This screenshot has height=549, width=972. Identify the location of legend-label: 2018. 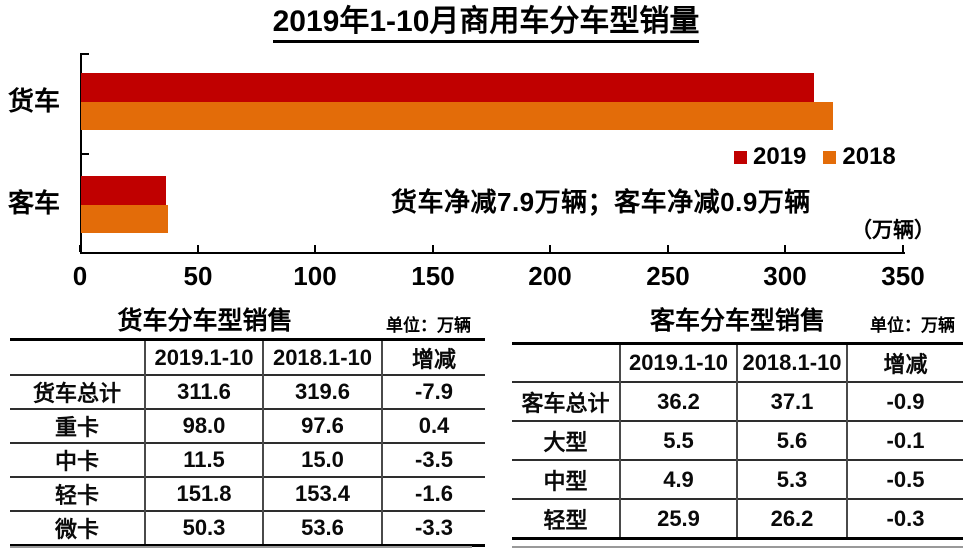
(869, 156).